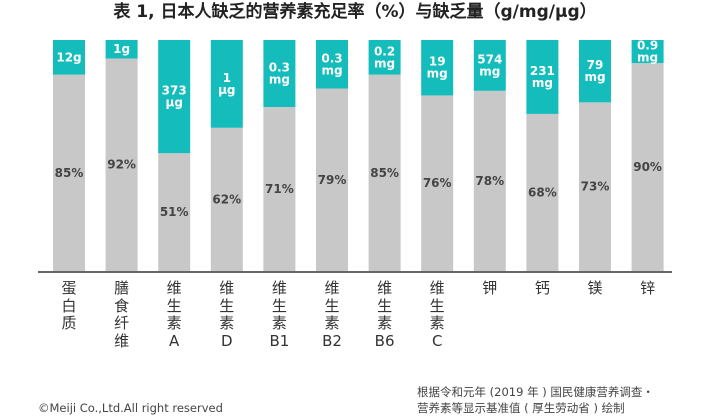  What do you see at coordinates (227, 314) in the screenshot?
I see `category-label-3: 维 生 素 D` at bounding box center [227, 314].